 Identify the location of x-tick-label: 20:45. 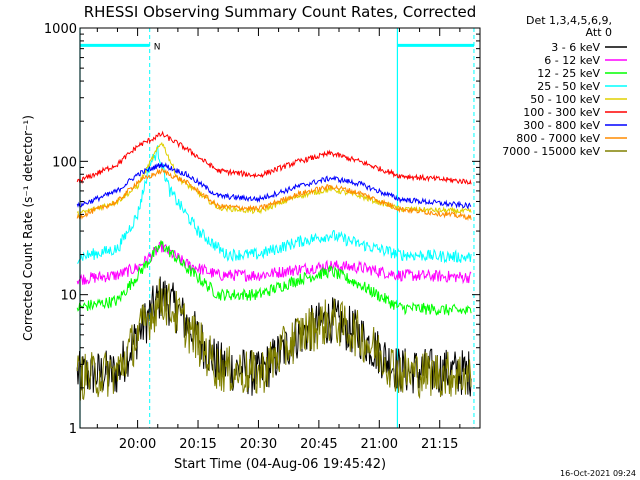
(318, 444).